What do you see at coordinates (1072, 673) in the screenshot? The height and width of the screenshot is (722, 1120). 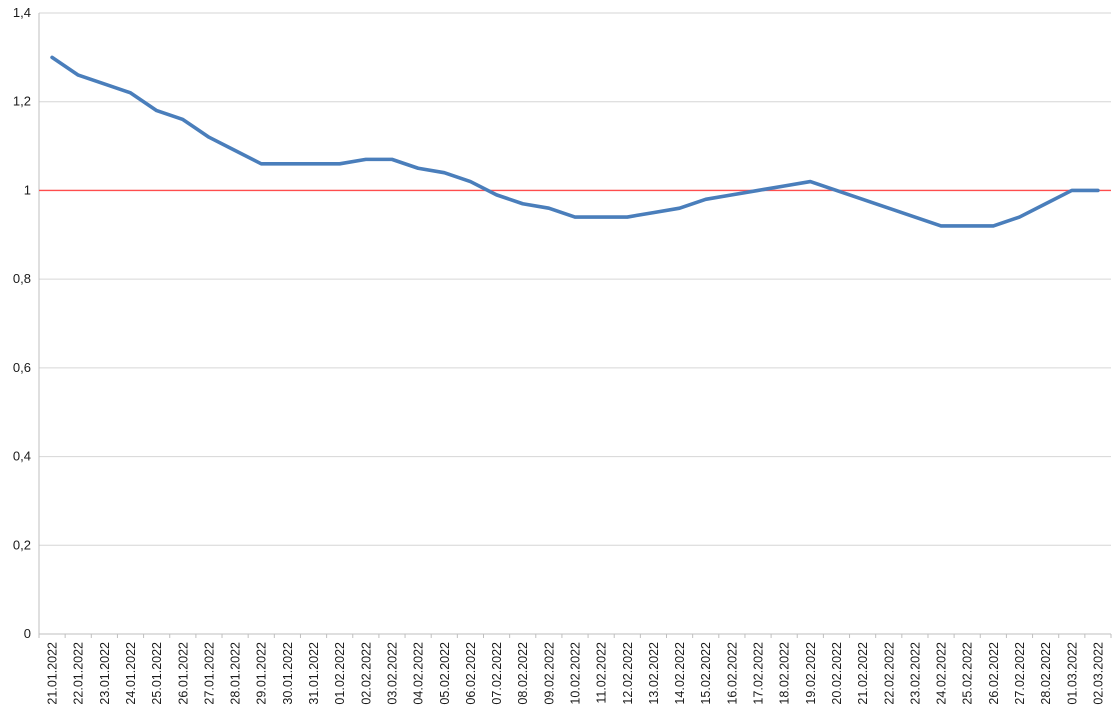 I see `x-axis-tick-label: 01.03.2022` at bounding box center [1072, 673].